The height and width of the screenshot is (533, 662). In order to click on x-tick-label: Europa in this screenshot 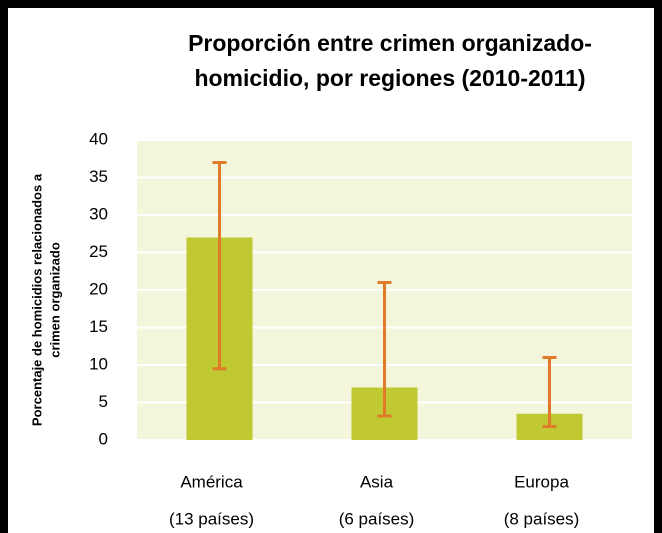, I will do `click(541, 481)`.